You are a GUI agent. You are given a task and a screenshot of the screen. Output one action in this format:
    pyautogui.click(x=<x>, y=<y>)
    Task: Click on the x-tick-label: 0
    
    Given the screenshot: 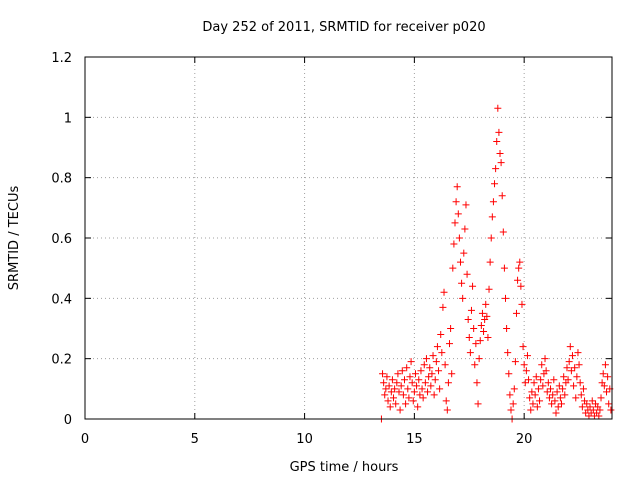 What is the action you would take?
    pyautogui.click(x=85, y=439)
    